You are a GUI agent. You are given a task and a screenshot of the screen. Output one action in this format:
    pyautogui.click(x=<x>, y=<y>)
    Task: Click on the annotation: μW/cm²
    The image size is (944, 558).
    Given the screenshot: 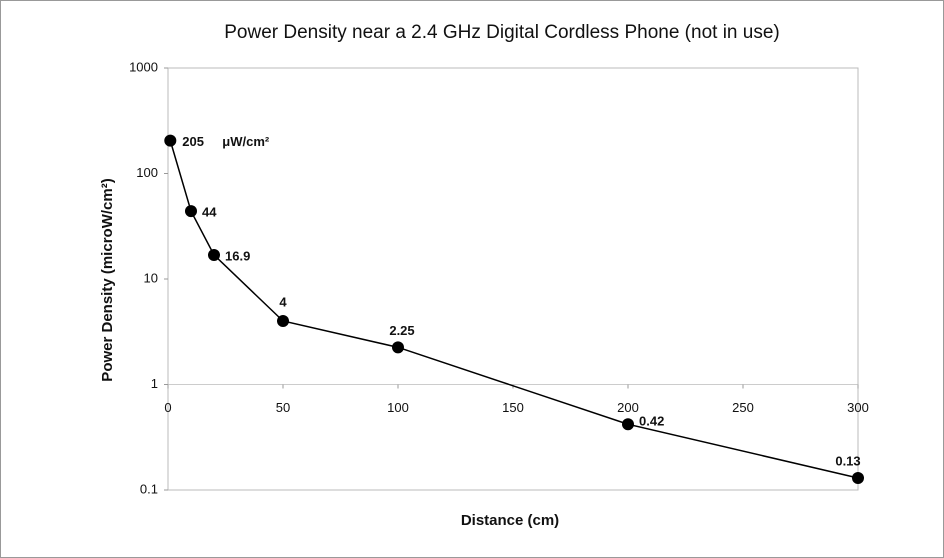 What is the action you would take?
    pyautogui.click(x=246, y=141)
    